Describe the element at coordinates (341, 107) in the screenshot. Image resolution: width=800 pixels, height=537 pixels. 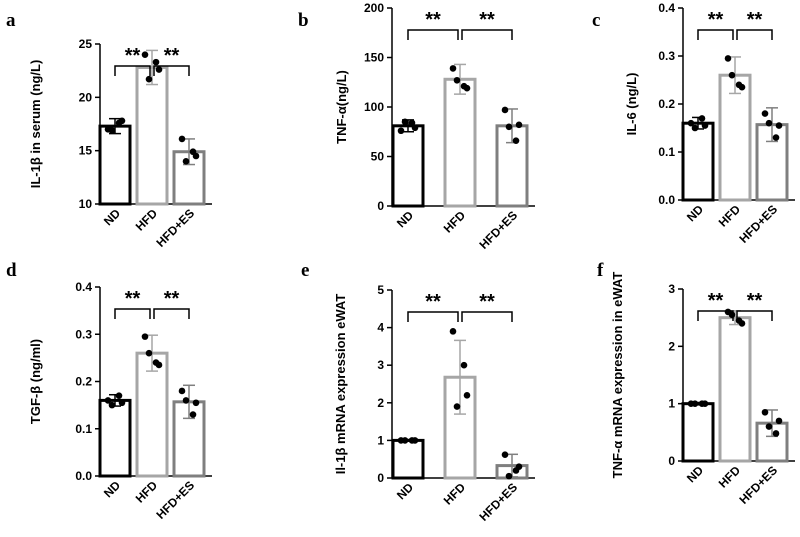
I see `y-axis-label: TNF-α(ng/L)` at that location.